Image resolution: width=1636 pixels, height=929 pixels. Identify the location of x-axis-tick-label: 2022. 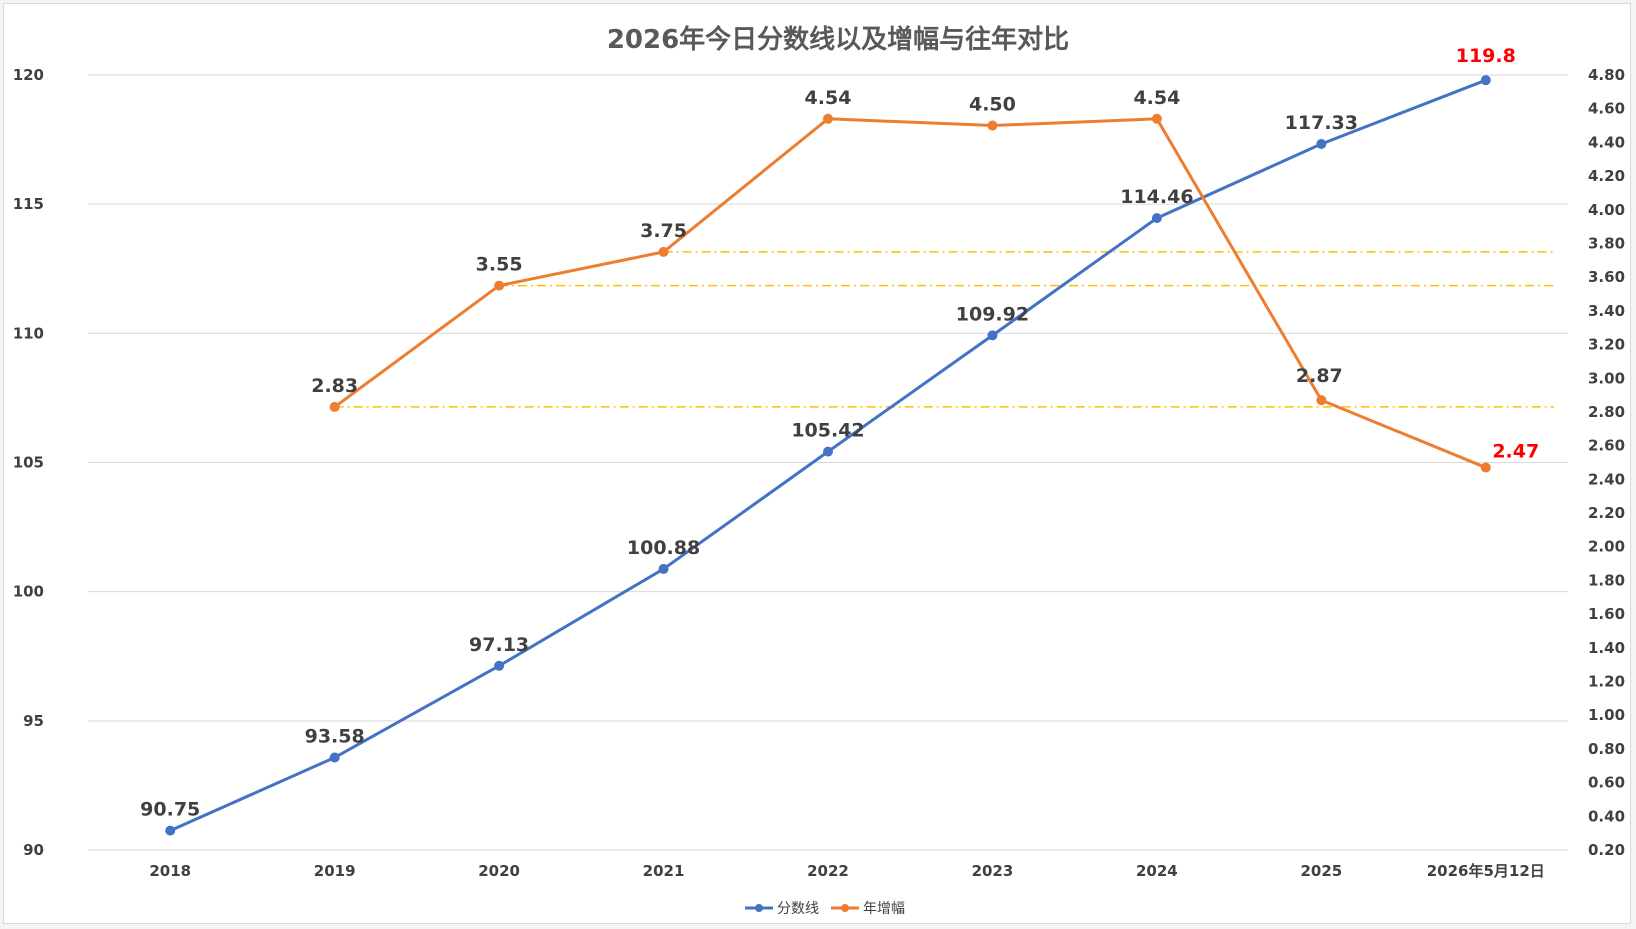
(828, 871).